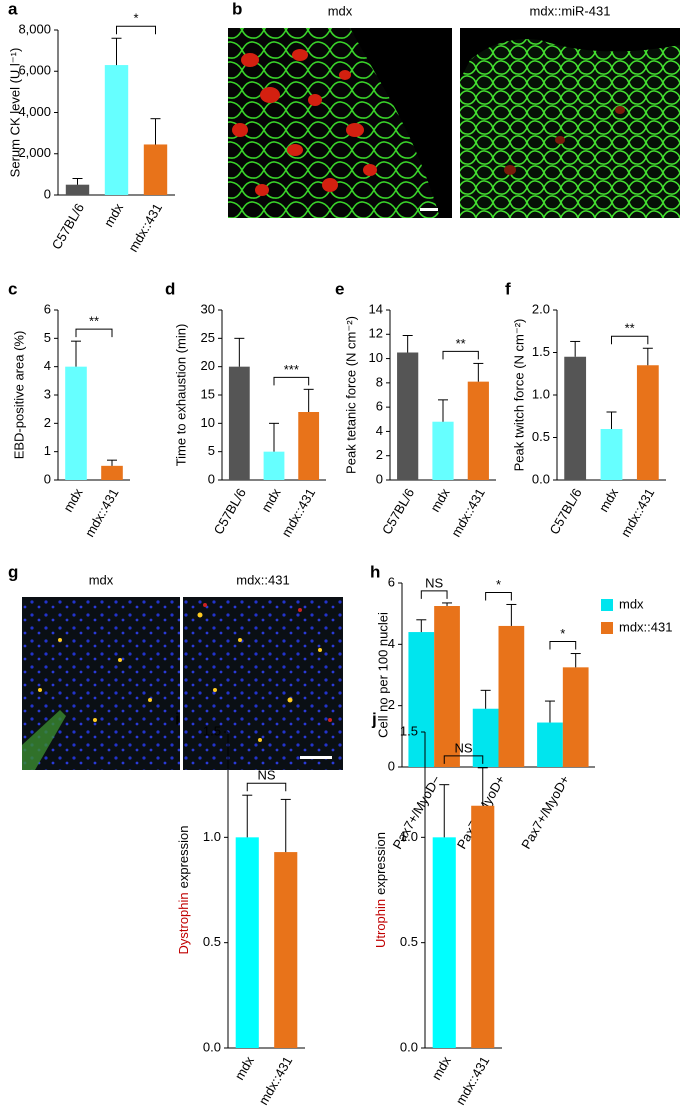  What do you see at coordinates (12, 288) in the screenshot?
I see `panel-letter: c` at bounding box center [12, 288].